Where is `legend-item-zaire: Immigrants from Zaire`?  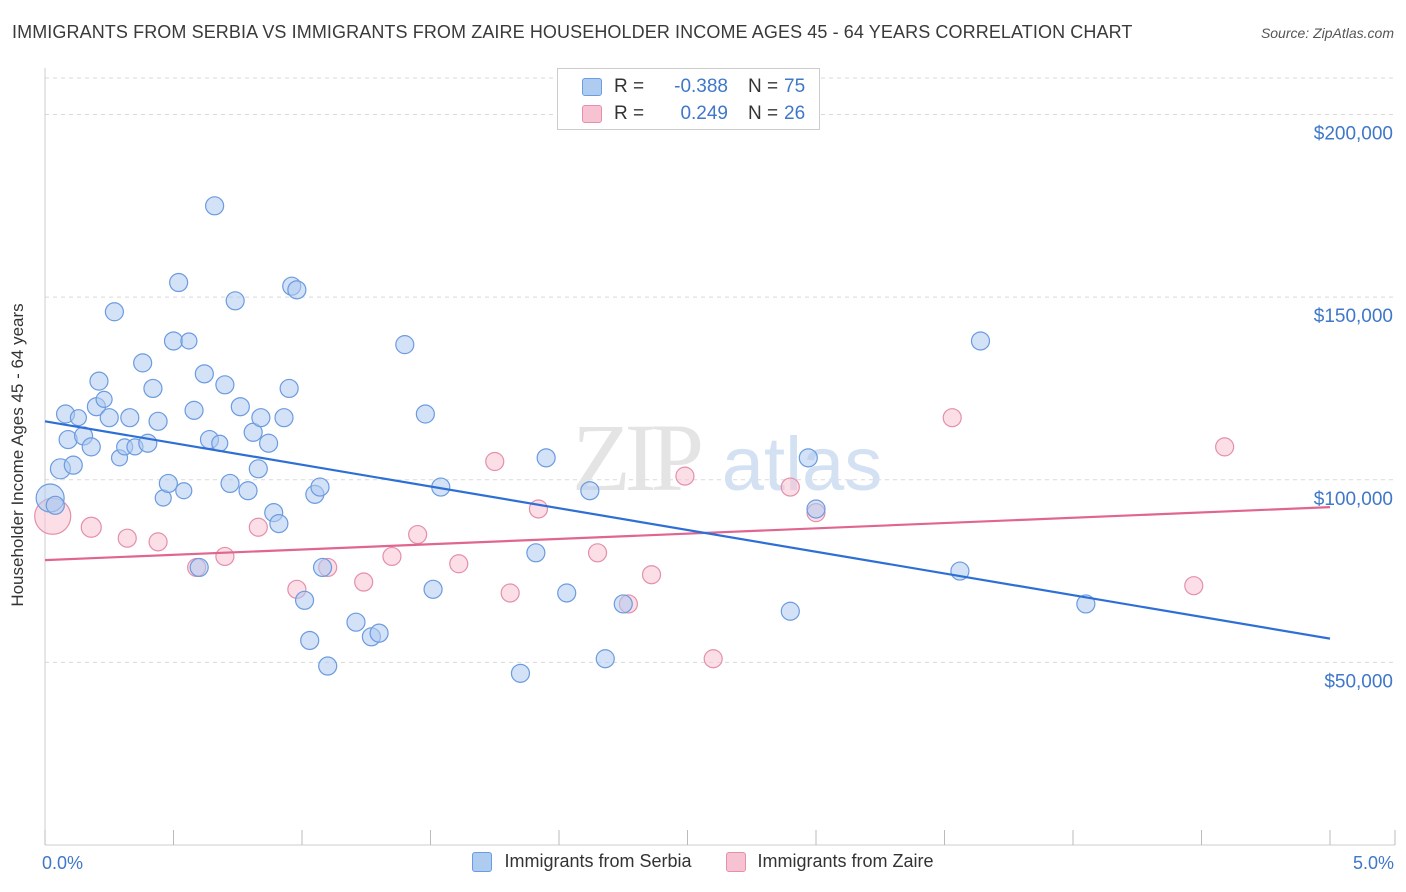 legend-item-zaire: Immigrants from Zaire is located at coordinates (829, 861).